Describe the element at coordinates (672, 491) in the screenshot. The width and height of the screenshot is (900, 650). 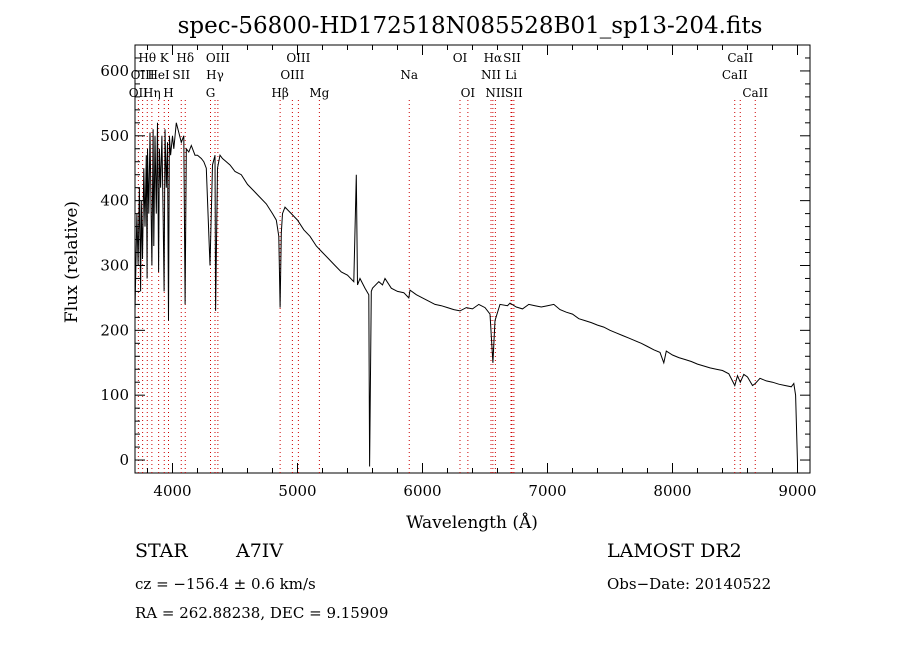
I see `x-tick-label: 8000` at that location.